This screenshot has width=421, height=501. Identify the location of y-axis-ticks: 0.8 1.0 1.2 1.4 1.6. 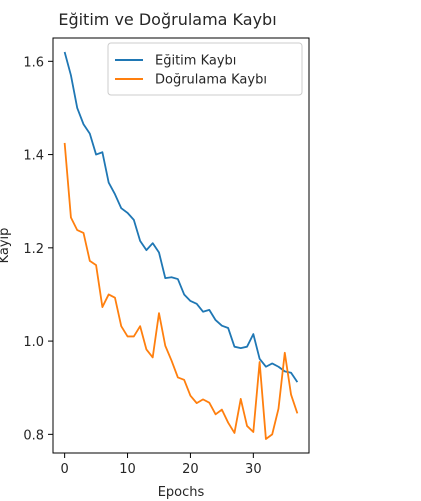
(38, 249).